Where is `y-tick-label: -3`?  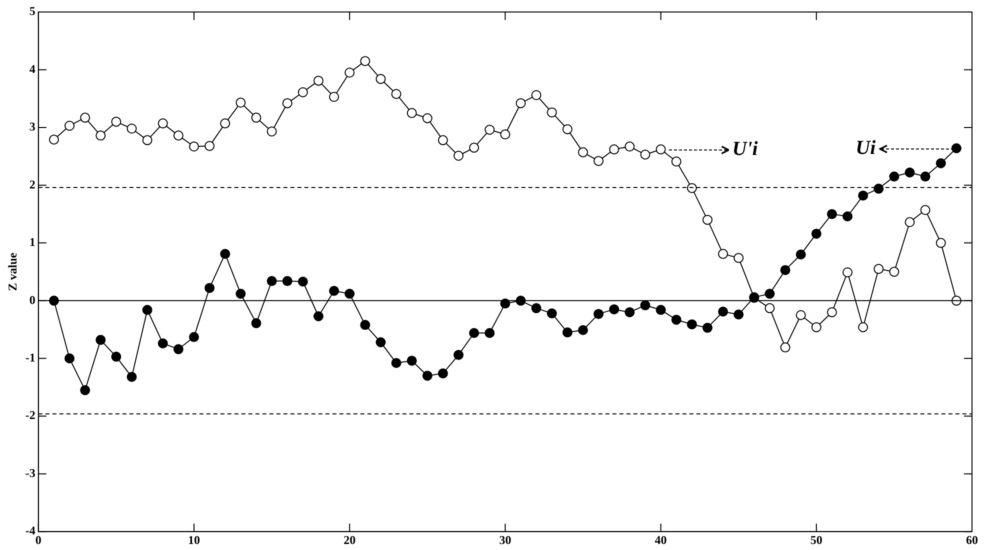 y-tick-label: -3 is located at coordinates (30, 473).